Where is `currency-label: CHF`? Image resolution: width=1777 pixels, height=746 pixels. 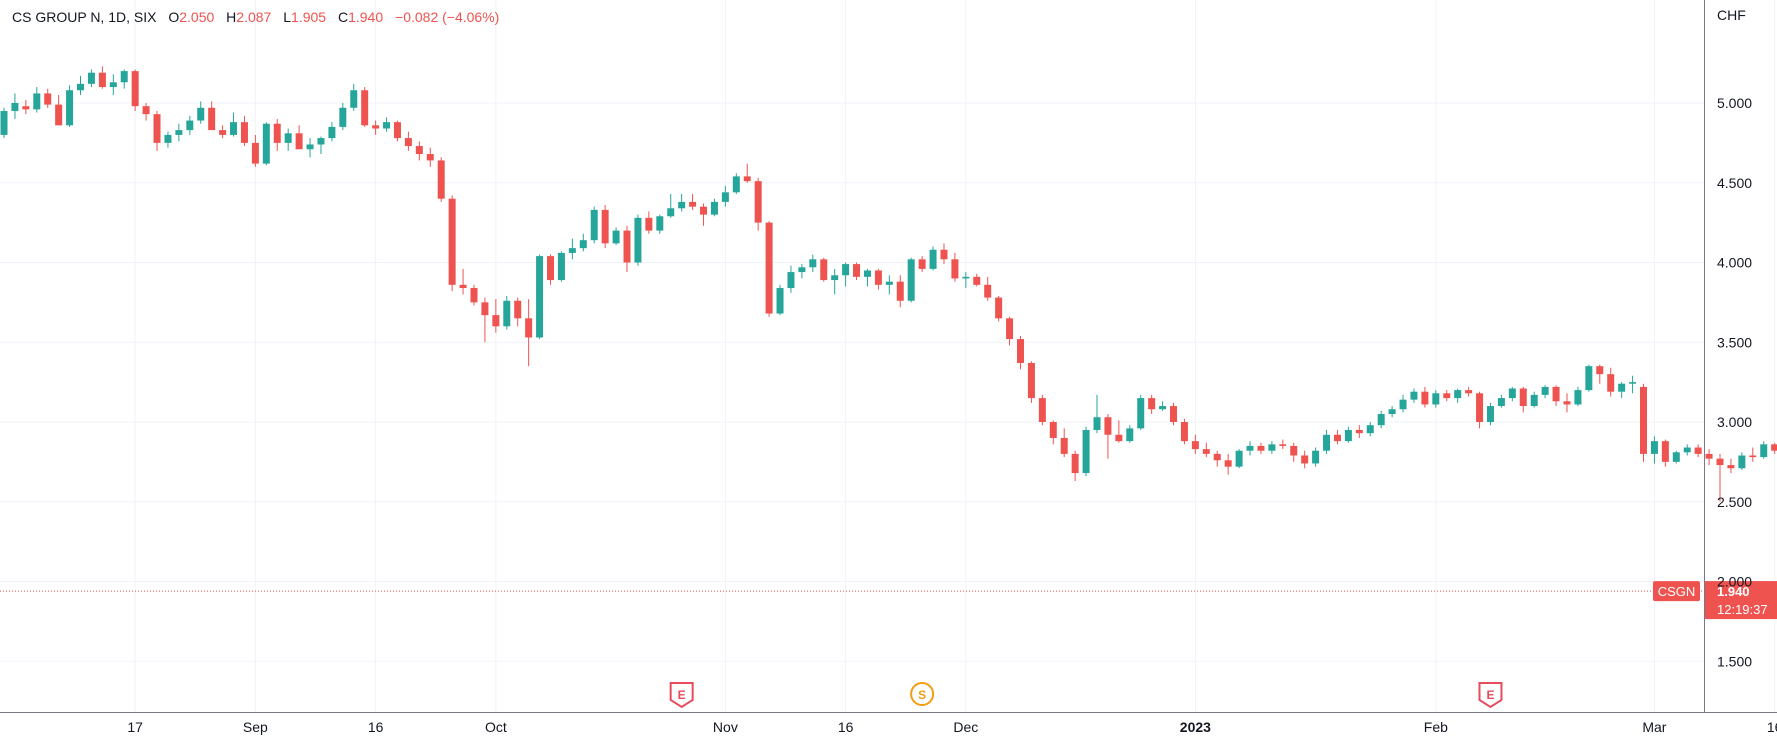
currency-label: CHF is located at coordinates (1731, 15).